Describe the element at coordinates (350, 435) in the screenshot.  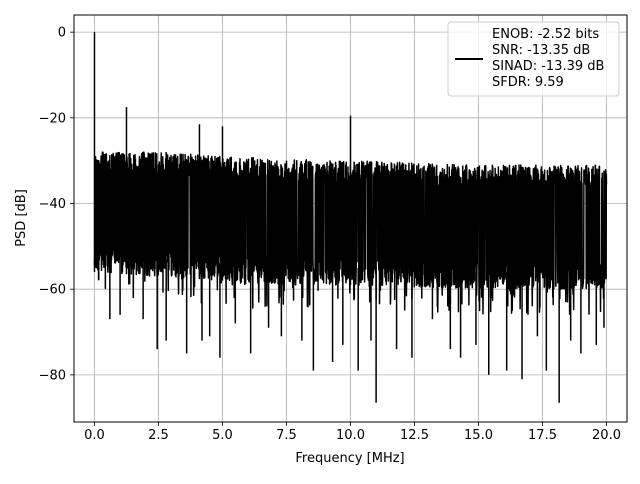
I see `x-tick-label: 10.0` at that location.